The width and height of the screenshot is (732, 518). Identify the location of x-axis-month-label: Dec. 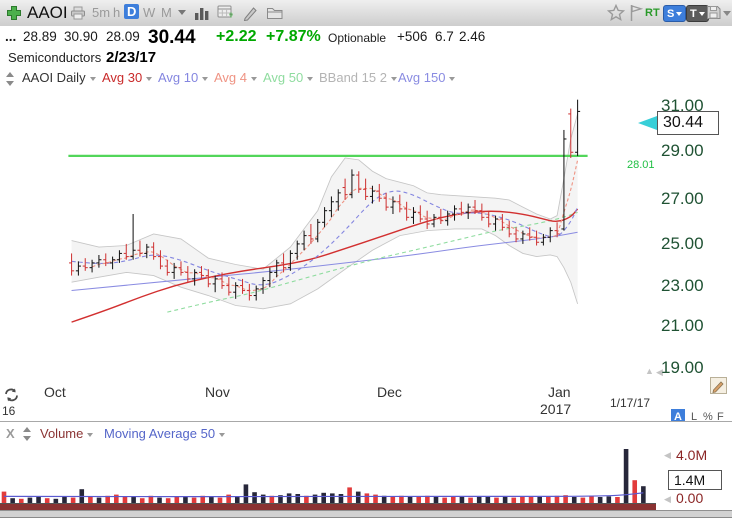
(389, 392).